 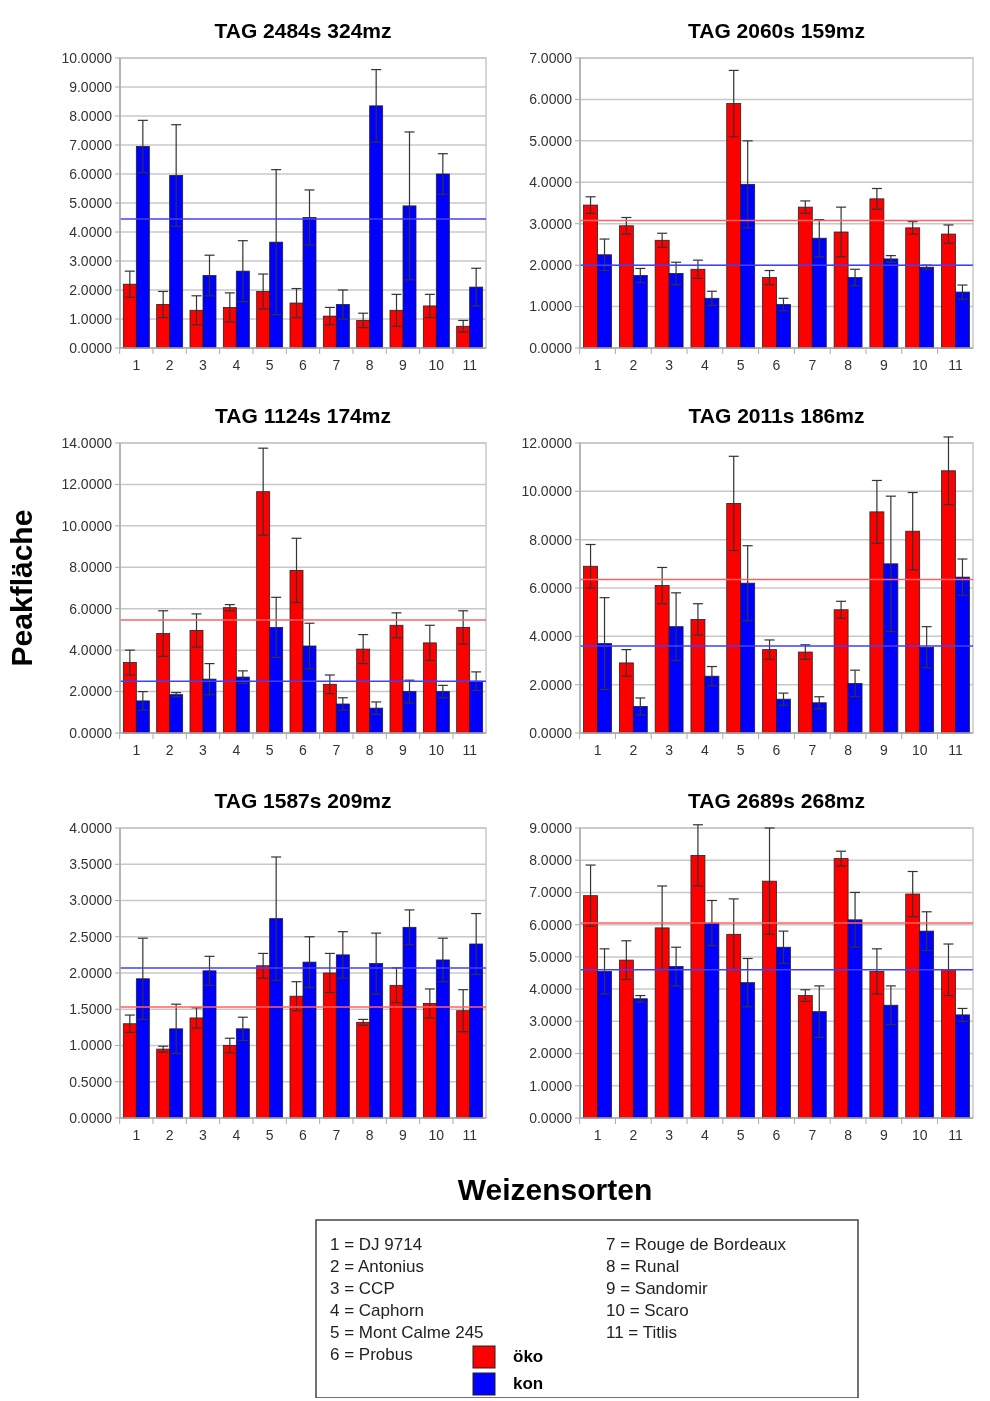 I want to click on y-tick-label: 1.5000, so click(x=91, y=1009).